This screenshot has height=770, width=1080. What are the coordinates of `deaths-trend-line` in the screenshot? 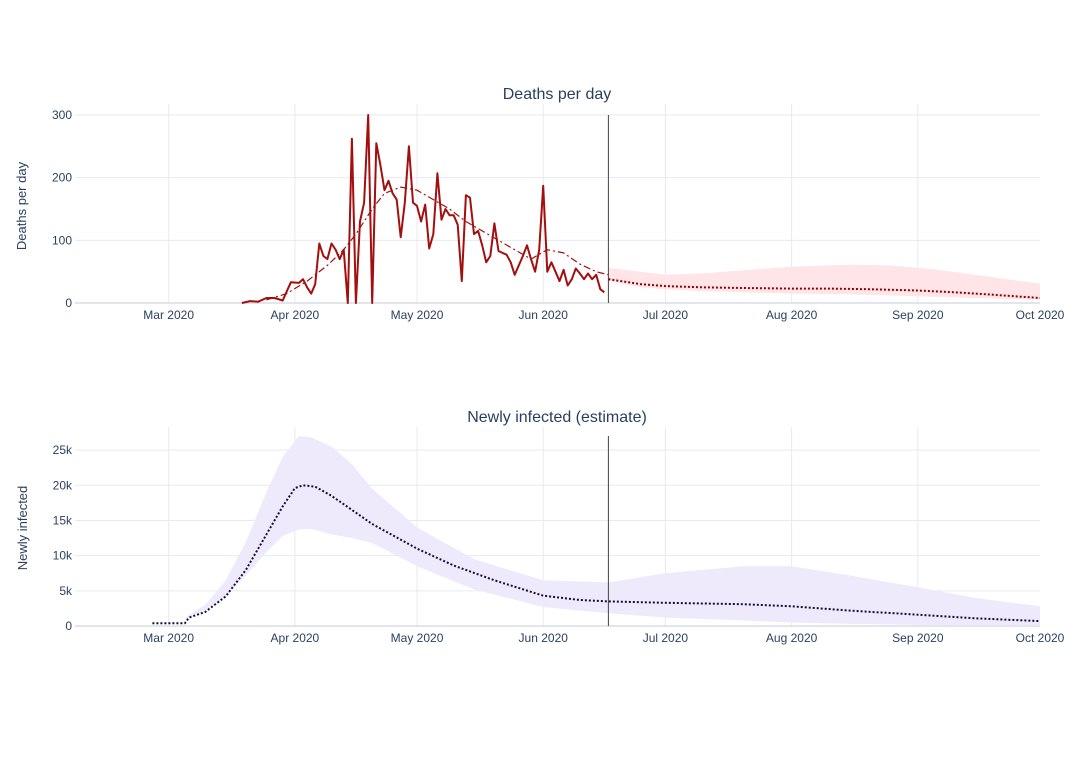 It's located at (437, 243).